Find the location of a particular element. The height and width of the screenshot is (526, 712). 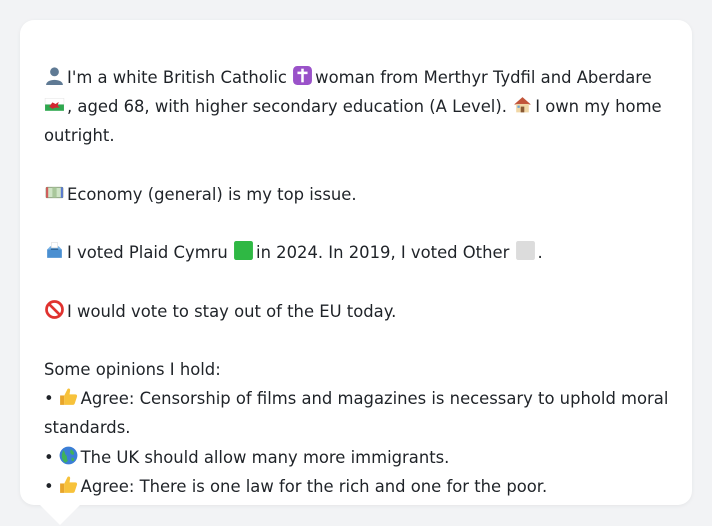

issue-paragraph: Economy (general) is my top issue. is located at coordinates (358, 194).